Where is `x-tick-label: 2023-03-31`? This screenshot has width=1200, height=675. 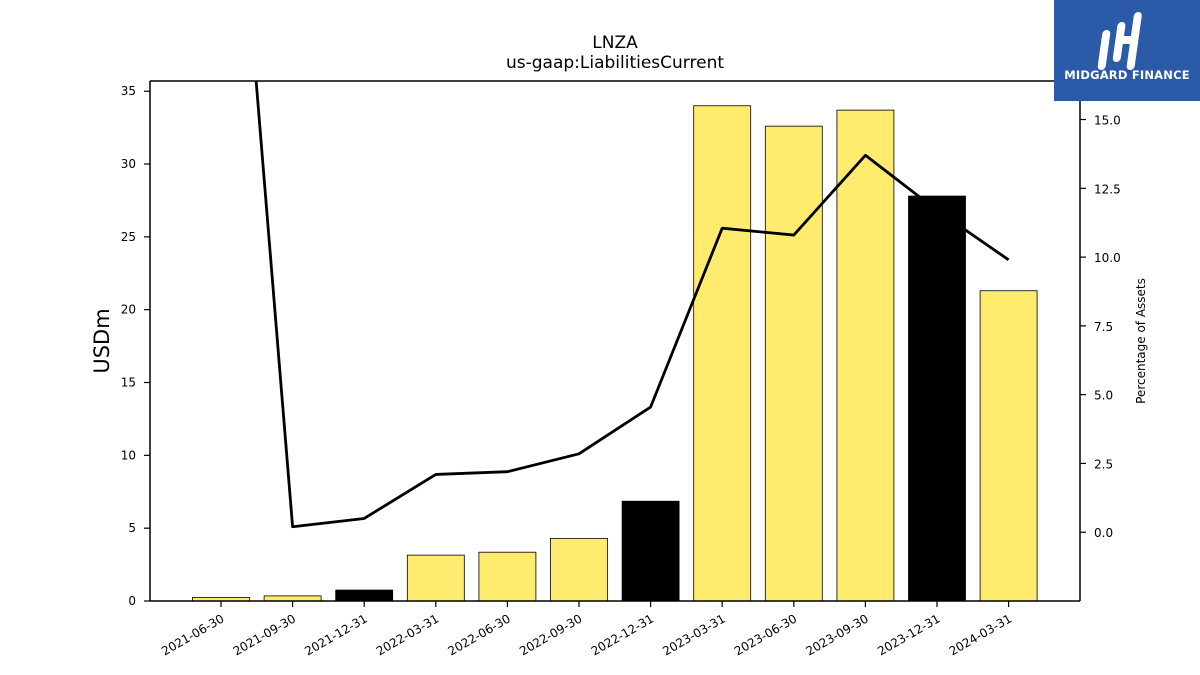 x-tick-label: 2023-03-31 is located at coordinates (693, 634).